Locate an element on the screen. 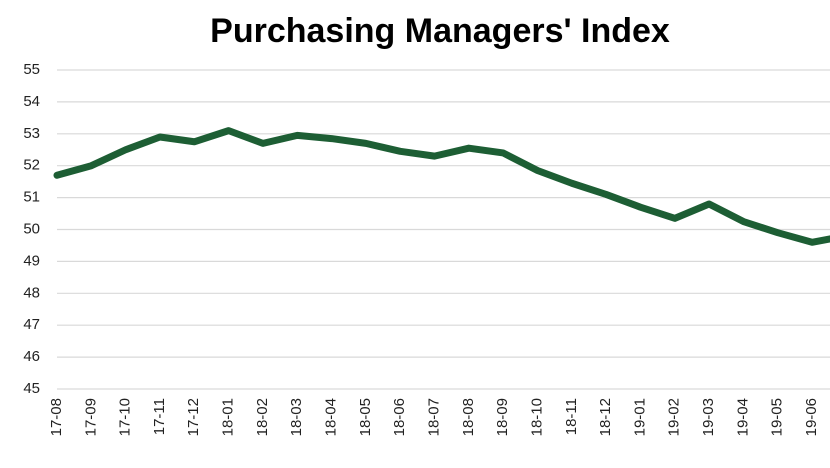 The height and width of the screenshot is (468, 830). x-tick-label: 18-07 is located at coordinates (433, 417).